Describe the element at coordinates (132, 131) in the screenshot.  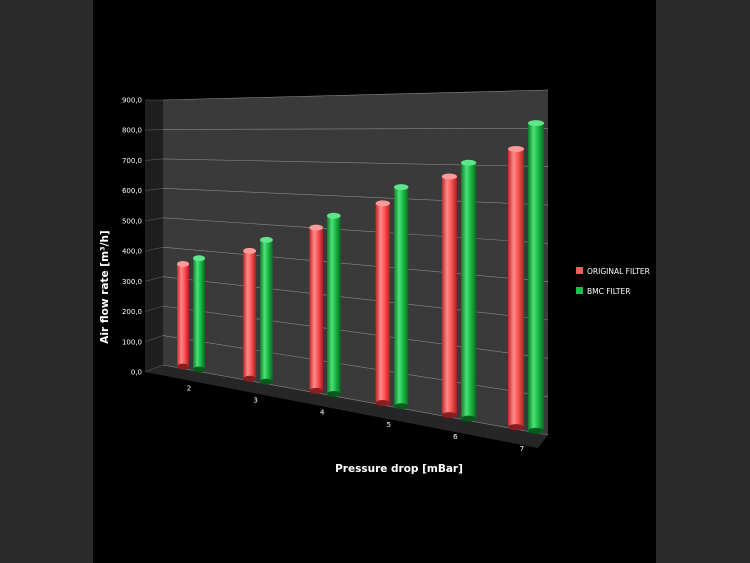
I see `y-tick-label: 800,0` at that location.